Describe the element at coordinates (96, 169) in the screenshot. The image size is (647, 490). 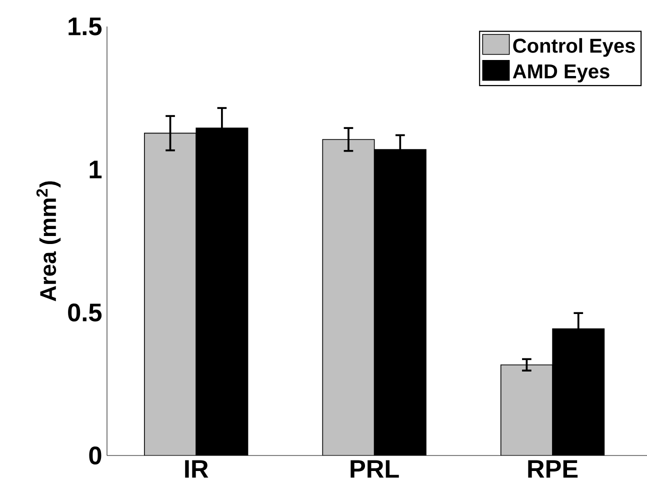
I see `y-tick-label: 1` at that location.